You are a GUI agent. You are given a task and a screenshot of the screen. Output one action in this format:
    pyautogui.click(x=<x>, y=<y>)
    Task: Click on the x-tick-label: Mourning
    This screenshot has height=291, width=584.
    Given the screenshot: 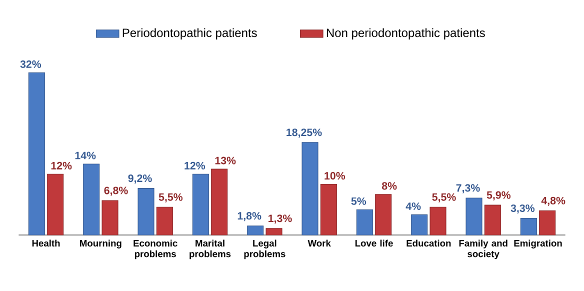 What is the action you would take?
    pyautogui.click(x=101, y=244)
    